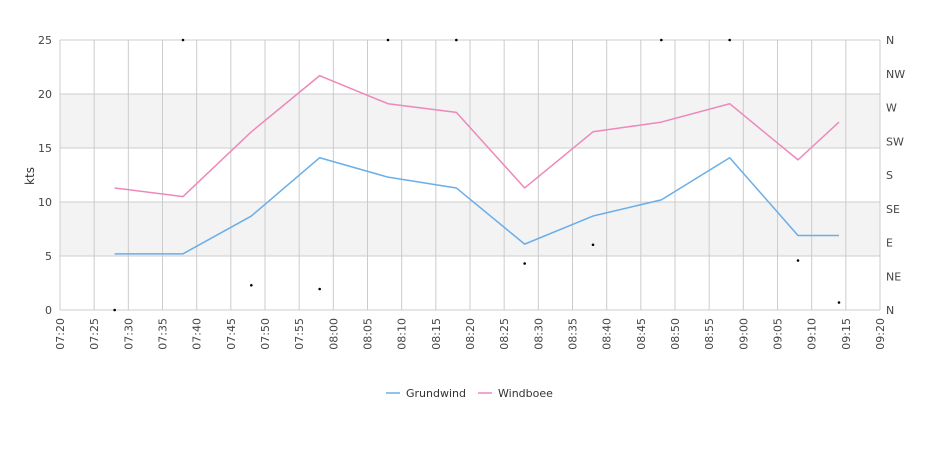  I want to click on x-tick-label: 08:55, so click(709, 334).